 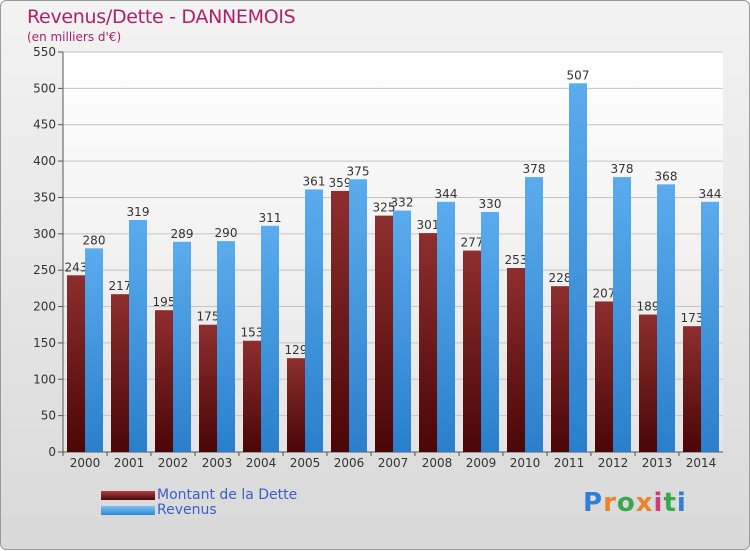 I want to click on y-tick-label: 500, so click(x=44, y=88).